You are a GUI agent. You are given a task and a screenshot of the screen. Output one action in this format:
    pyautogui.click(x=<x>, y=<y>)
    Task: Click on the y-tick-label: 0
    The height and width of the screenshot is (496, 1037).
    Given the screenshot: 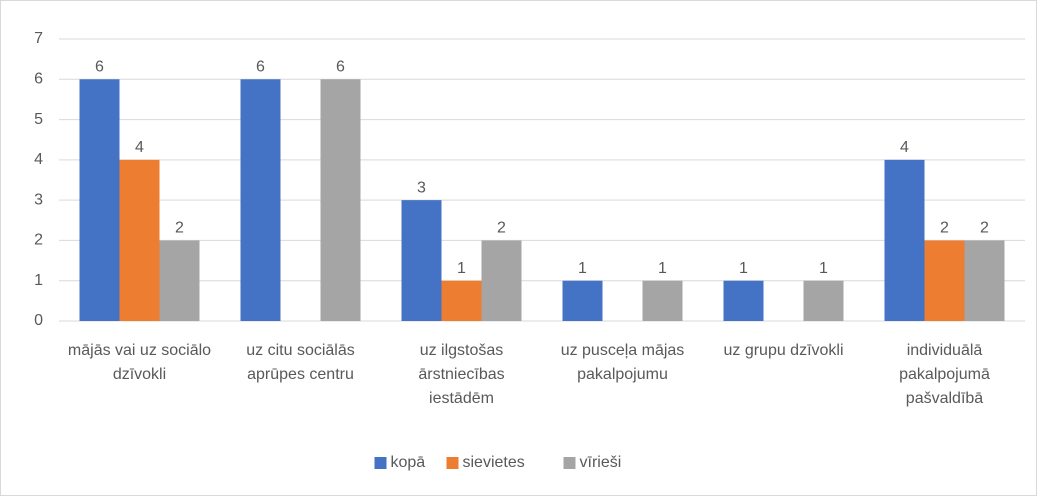 What is the action you would take?
    pyautogui.click(x=38, y=320)
    